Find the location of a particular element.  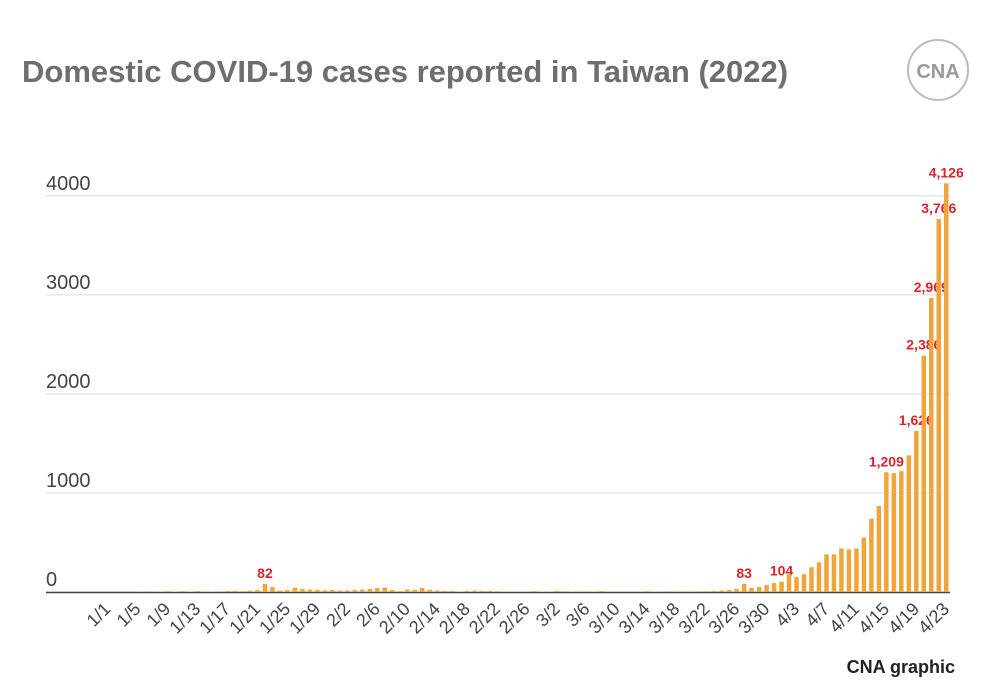

y-tick-label: 2000 is located at coordinates (68, 382).